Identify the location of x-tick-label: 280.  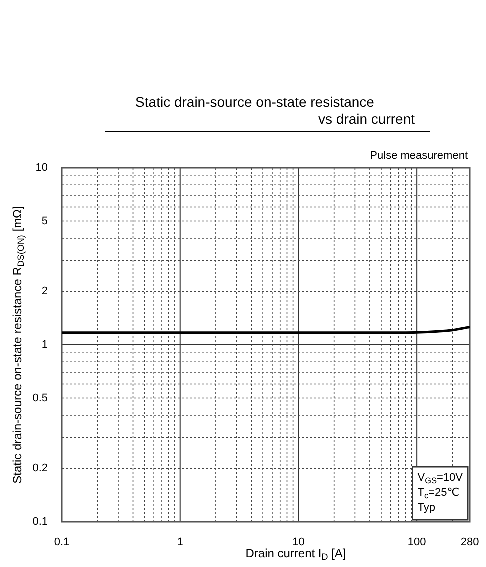
(470, 542).